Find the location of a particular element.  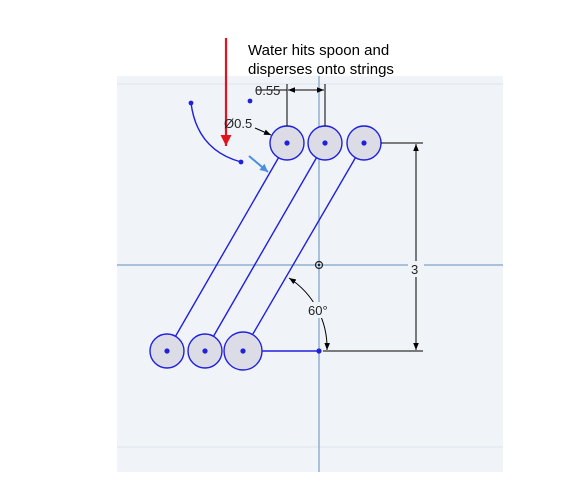

diameter-leader is located at coordinates (263, 131).